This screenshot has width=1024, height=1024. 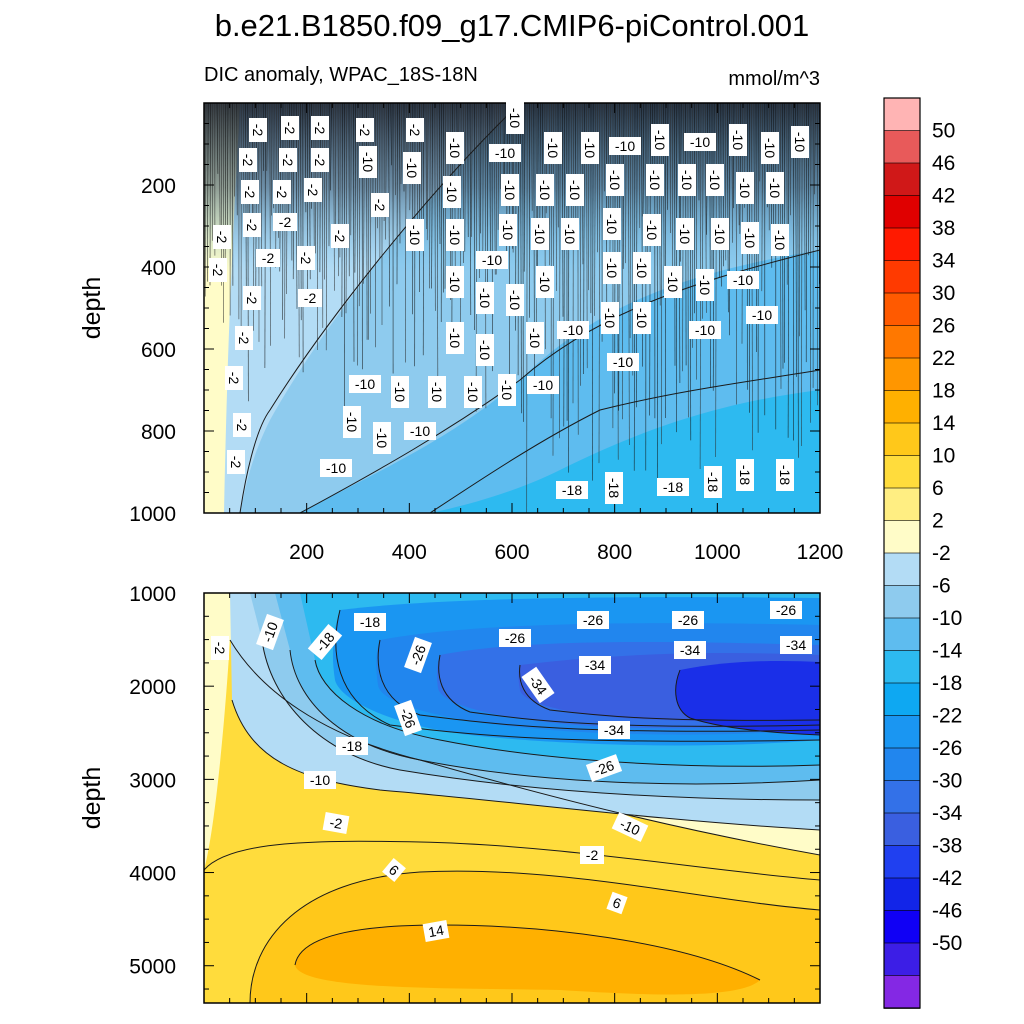 What do you see at coordinates (593, 620) in the screenshot?
I see `contour-label: -26` at bounding box center [593, 620].